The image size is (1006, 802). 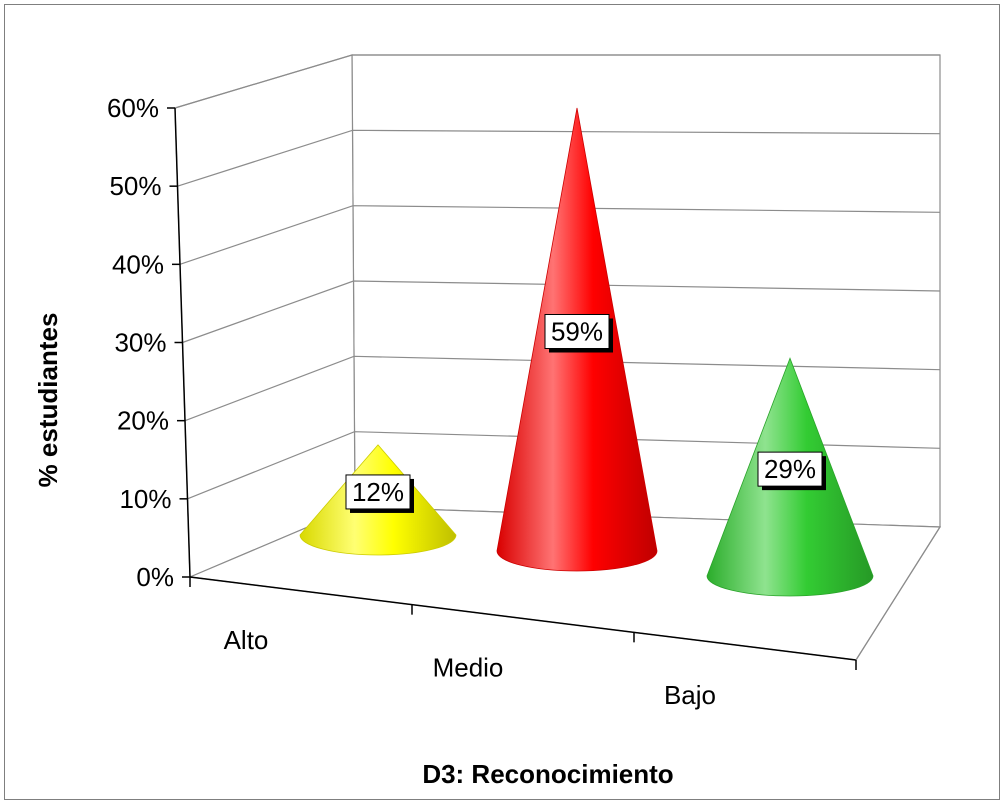 What do you see at coordinates (48, 400) in the screenshot?
I see `y-axis-title: % estudiantes` at bounding box center [48, 400].